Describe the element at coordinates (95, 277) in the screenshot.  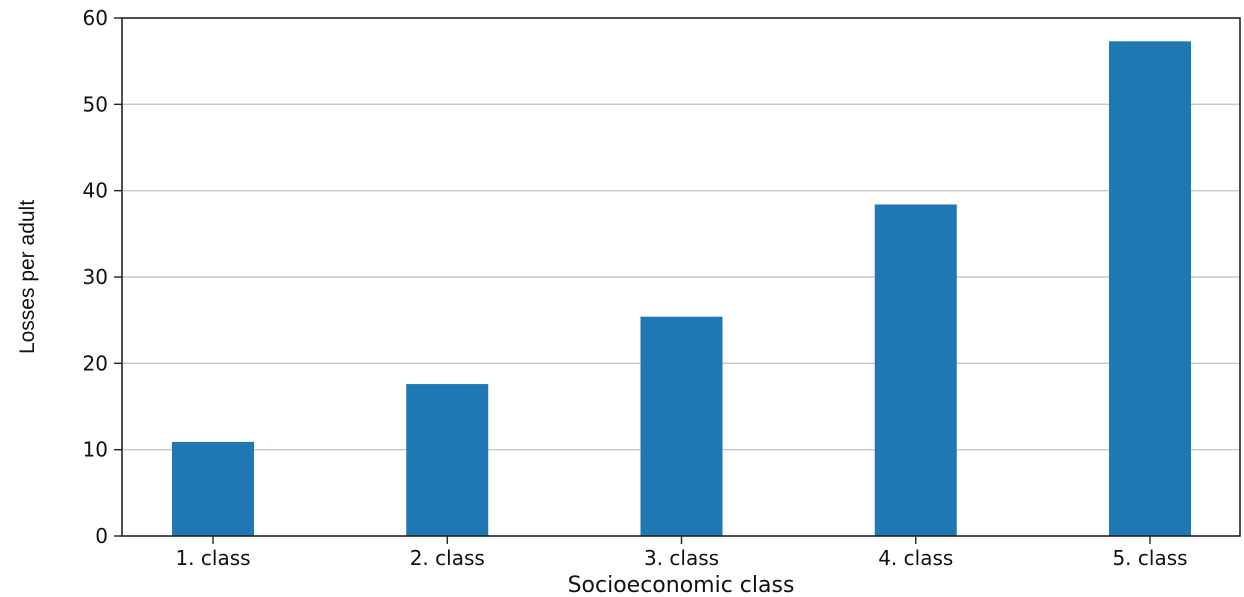
I see `y-tick-label-30: 30` at that location.